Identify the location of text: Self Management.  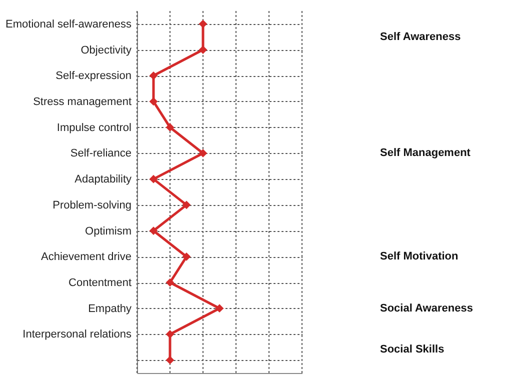
(425, 153).